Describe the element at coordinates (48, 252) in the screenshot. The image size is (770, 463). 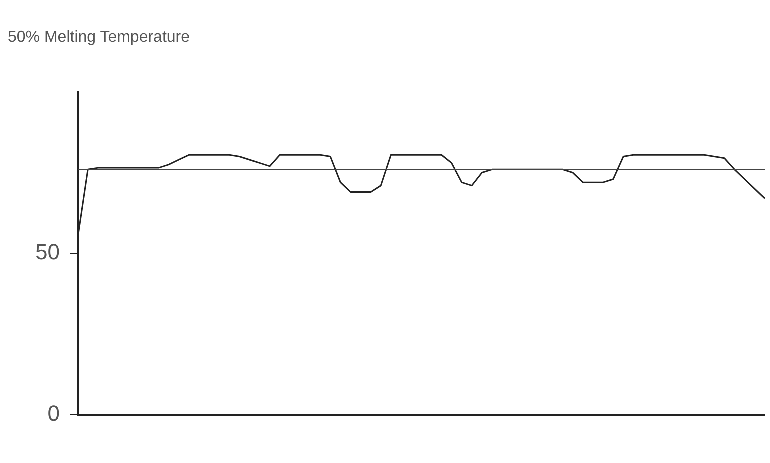
I see `y-tick-label: 50` at that location.